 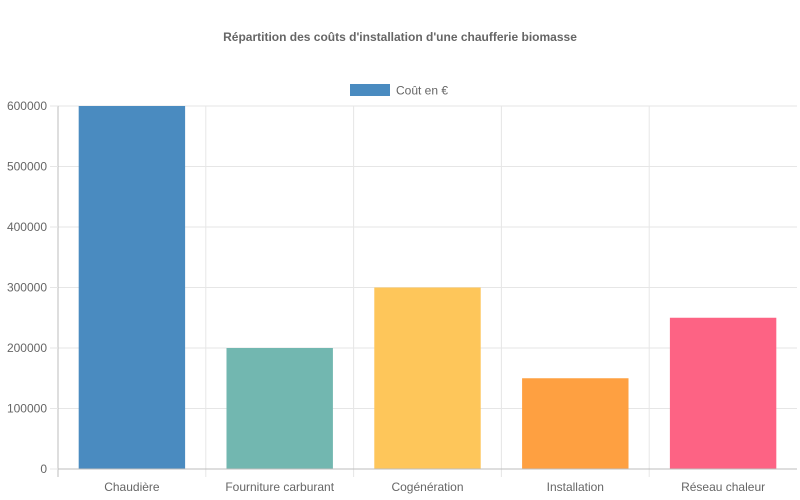 What do you see at coordinates (575, 487) in the screenshot?
I see `x-tick-label: Installation` at bounding box center [575, 487].